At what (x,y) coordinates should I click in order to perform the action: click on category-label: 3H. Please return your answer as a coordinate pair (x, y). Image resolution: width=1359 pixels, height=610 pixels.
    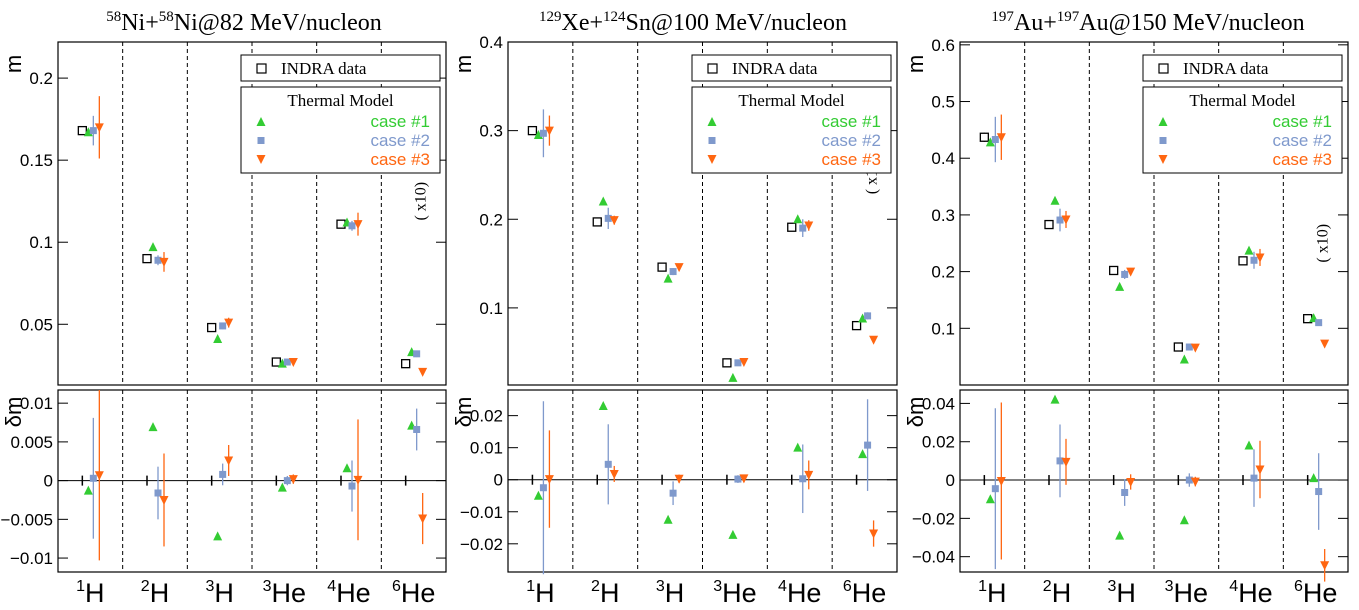
    Looking at the image, I should click on (670, 593).